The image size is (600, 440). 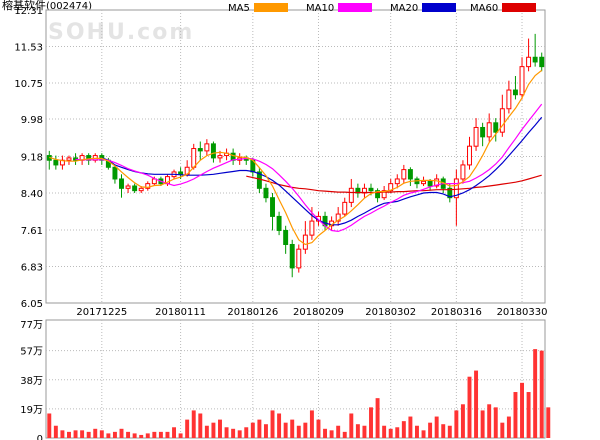 I want to click on stock-title: 榕基软件(002474), so click(x=47, y=6).